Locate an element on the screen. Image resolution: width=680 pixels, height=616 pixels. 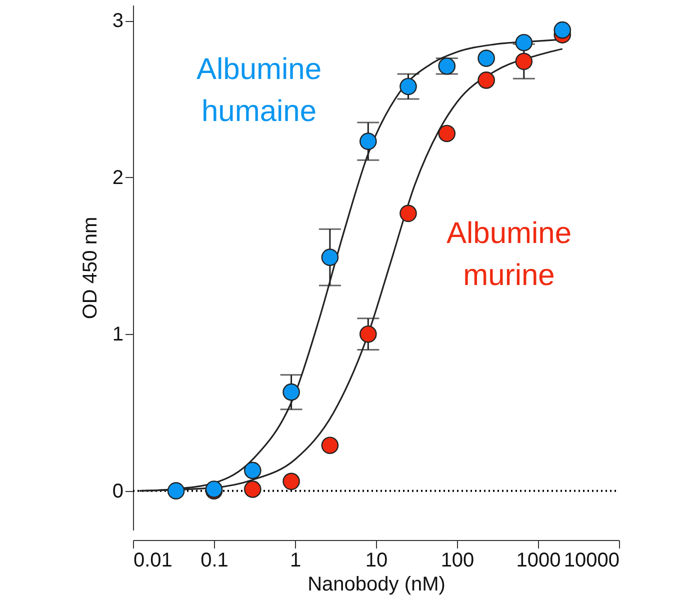
x-tick-label: 0.1 is located at coordinates (214, 561).